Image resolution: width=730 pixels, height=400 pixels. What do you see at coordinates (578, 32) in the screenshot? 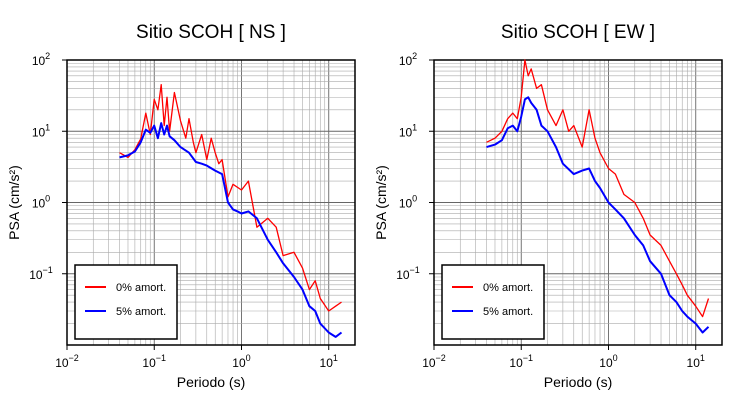
I see `chart-title: Sitio SCOH [ EW ]` at bounding box center [578, 32].